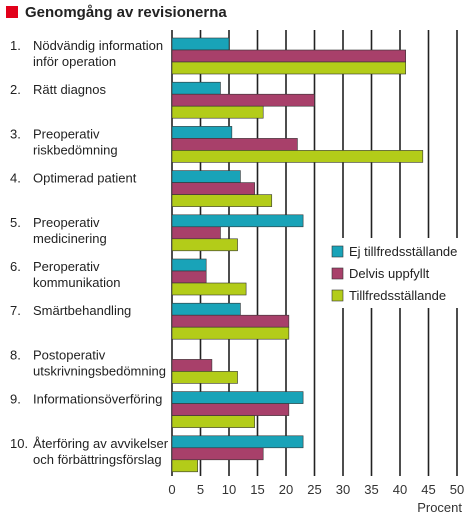 The width and height of the screenshot is (474, 522). Describe the element at coordinates (439, 507) in the screenshot. I see `x-axis-label: Procent` at that location.